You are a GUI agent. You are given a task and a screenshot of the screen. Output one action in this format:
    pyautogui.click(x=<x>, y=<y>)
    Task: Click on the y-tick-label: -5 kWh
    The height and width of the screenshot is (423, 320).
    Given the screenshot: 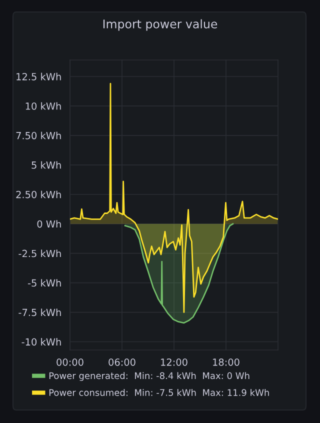 What is the action you would take?
    pyautogui.click(x=44, y=283)
    